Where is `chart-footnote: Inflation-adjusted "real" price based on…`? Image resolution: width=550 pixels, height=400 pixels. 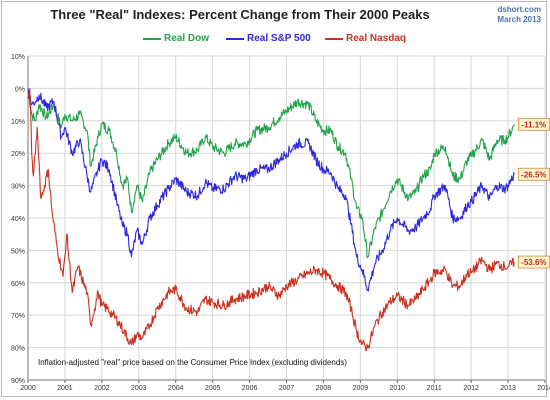 chart-footnote: Inflation-adjusted "real" price based on… is located at coordinates (192, 362).